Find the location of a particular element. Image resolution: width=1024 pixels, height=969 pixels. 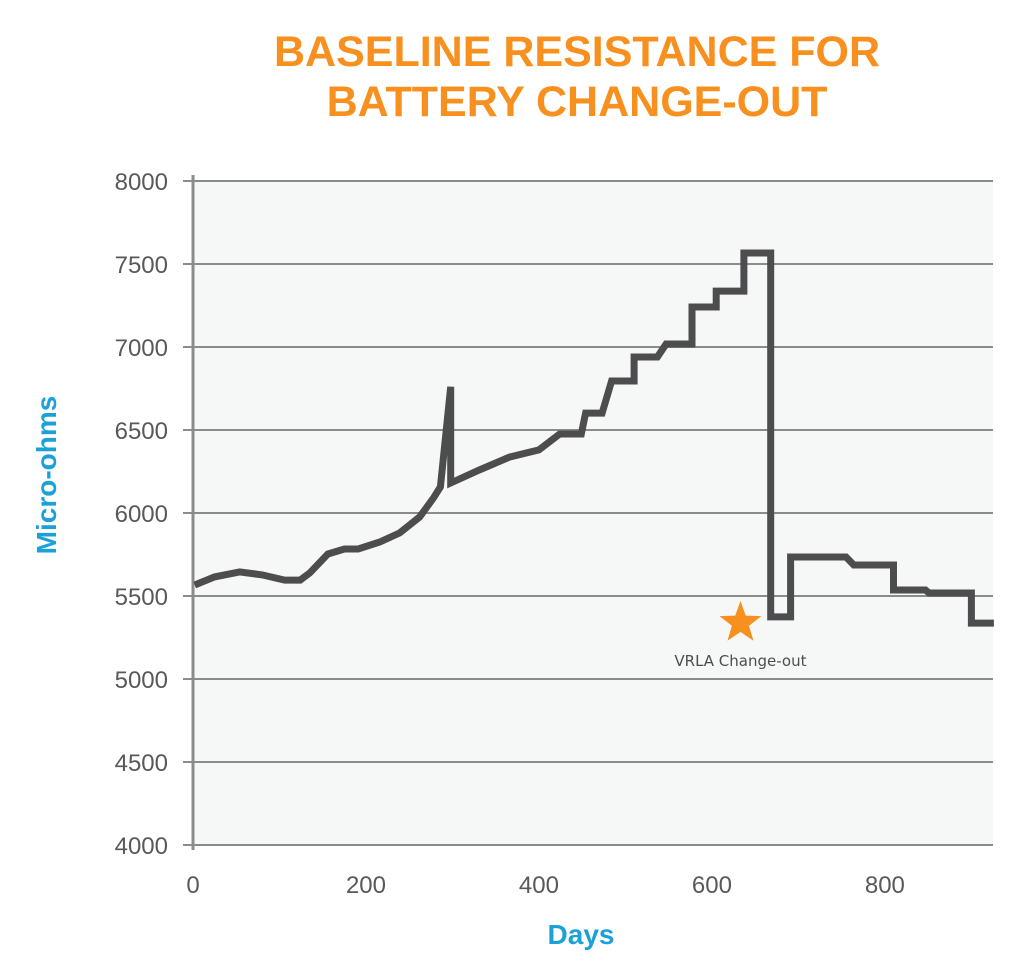

y-tick-label: 7000 is located at coordinates (141, 348).